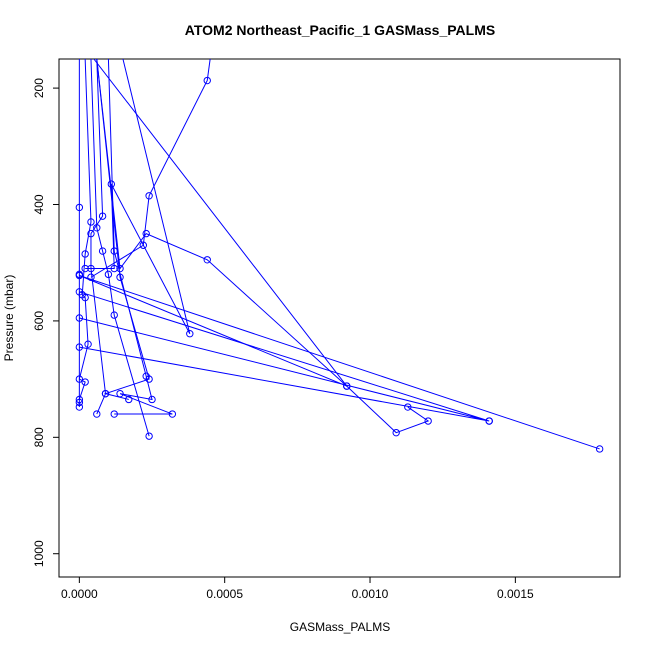 The height and width of the screenshot is (650, 650). What do you see at coordinates (9, 318) in the screenshot?
I see `y-axis-title: Pressure (mbar)` at bounding box center [9, 318].